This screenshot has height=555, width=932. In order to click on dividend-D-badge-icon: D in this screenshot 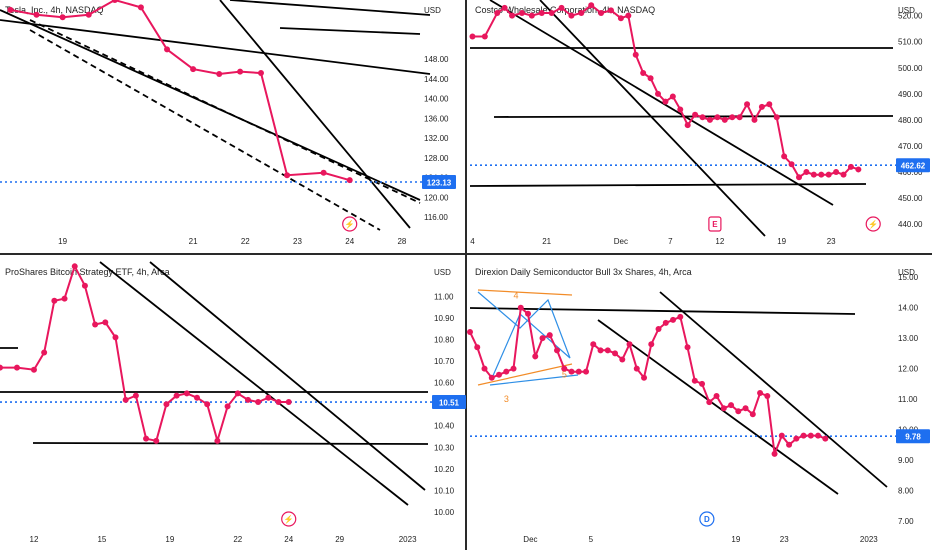, I will do `click(707, 519)`.